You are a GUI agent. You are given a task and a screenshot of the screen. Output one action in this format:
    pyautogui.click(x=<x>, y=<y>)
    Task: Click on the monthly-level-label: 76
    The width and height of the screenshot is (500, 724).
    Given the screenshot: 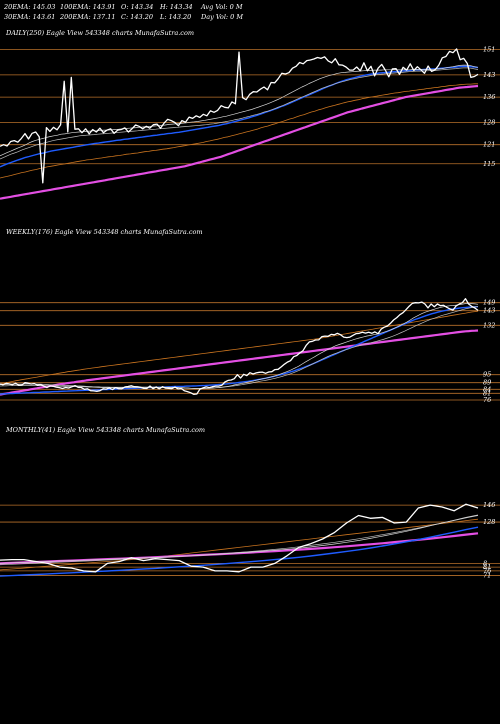 What is the action you would take?
    pyautogui.click(x=487, y=571)
    